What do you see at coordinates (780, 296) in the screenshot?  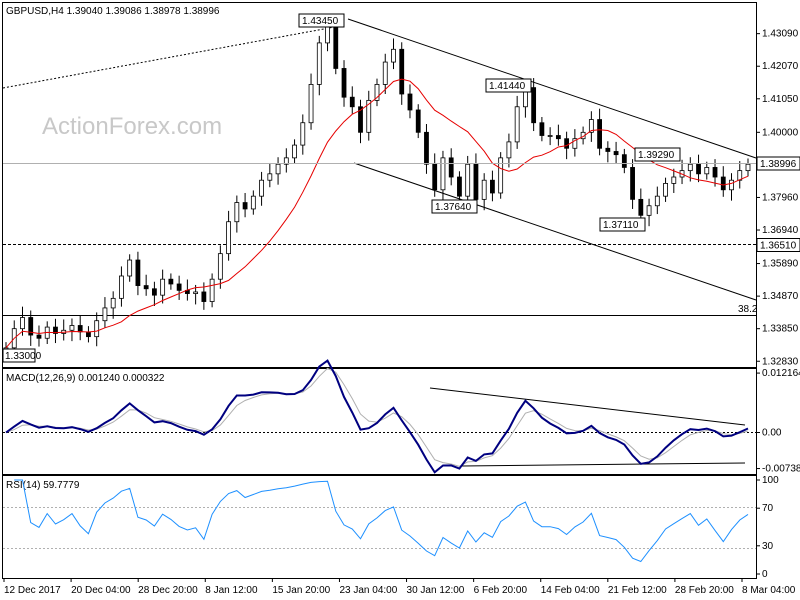 I see `price-tick-label: 1.34870` at bounding box center [780, 296].